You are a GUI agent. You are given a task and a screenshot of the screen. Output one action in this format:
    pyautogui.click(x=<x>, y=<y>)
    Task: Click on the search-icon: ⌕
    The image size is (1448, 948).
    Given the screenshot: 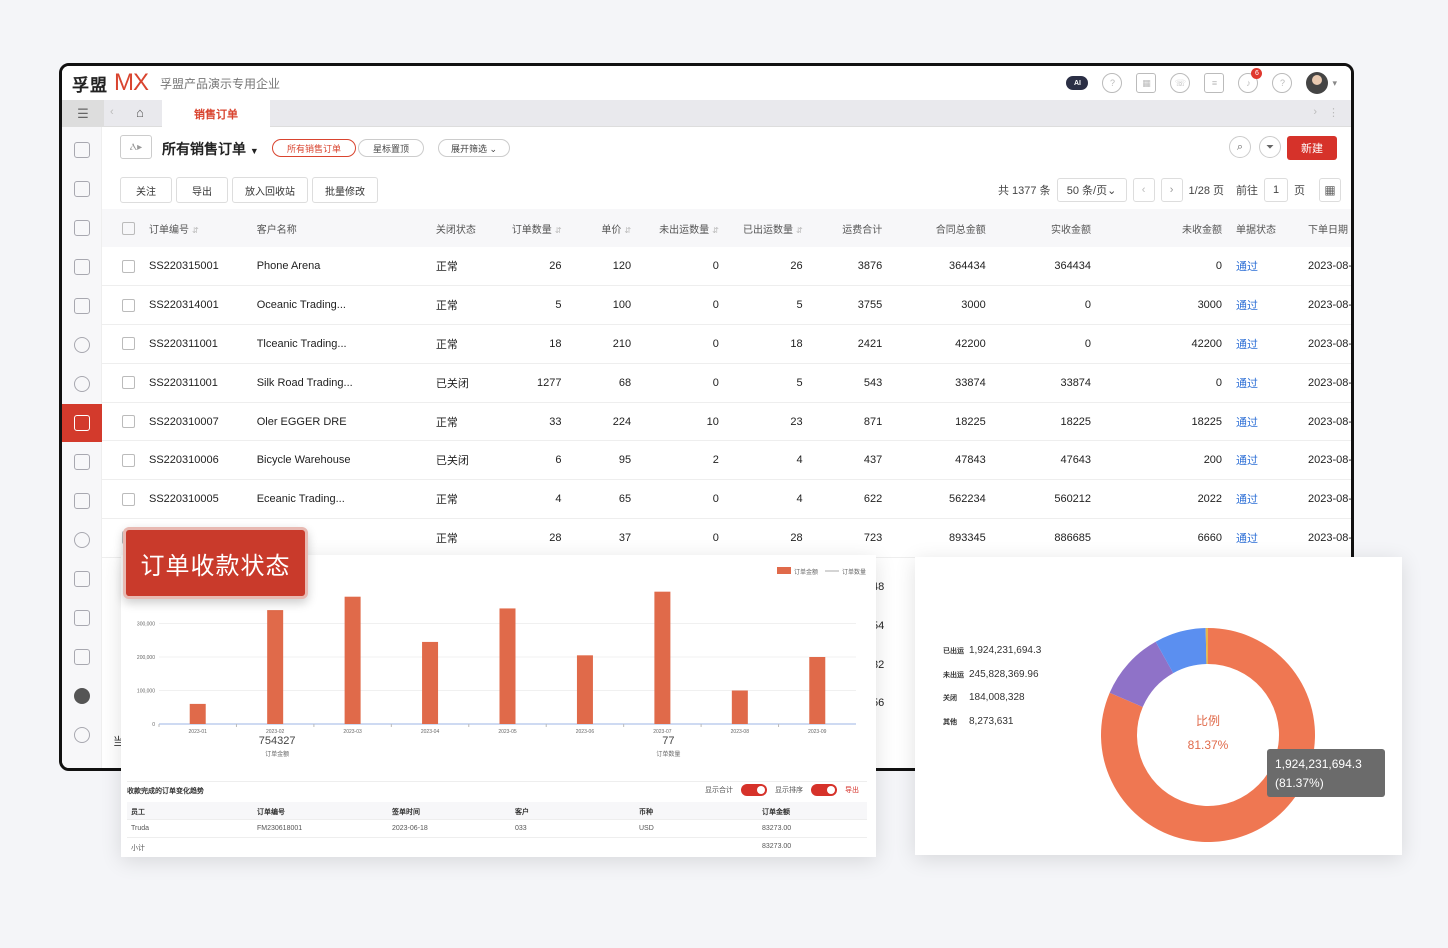 What is the action you would take?
    pyautogui.click(x=1240, y=147)
    